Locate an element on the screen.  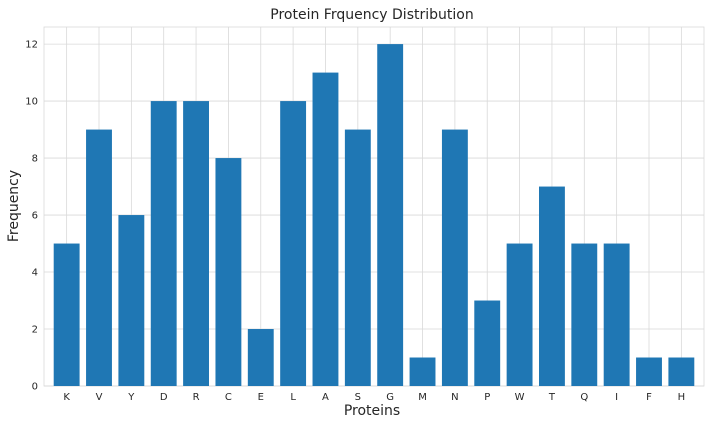
bar-M is located at coordinates (422, 371).